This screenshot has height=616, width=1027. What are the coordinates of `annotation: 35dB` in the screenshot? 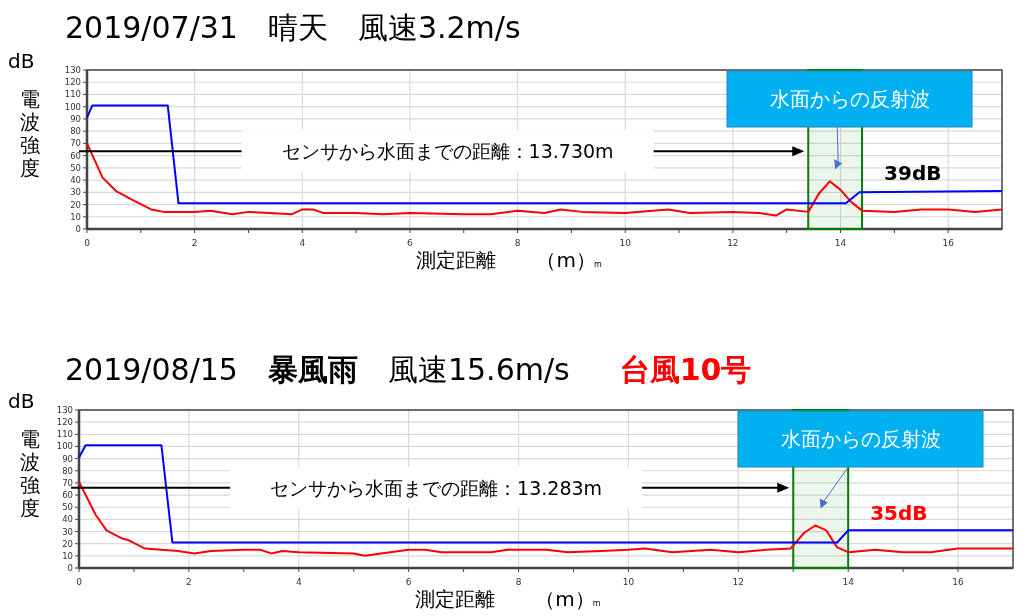 It's located at (899, 512).